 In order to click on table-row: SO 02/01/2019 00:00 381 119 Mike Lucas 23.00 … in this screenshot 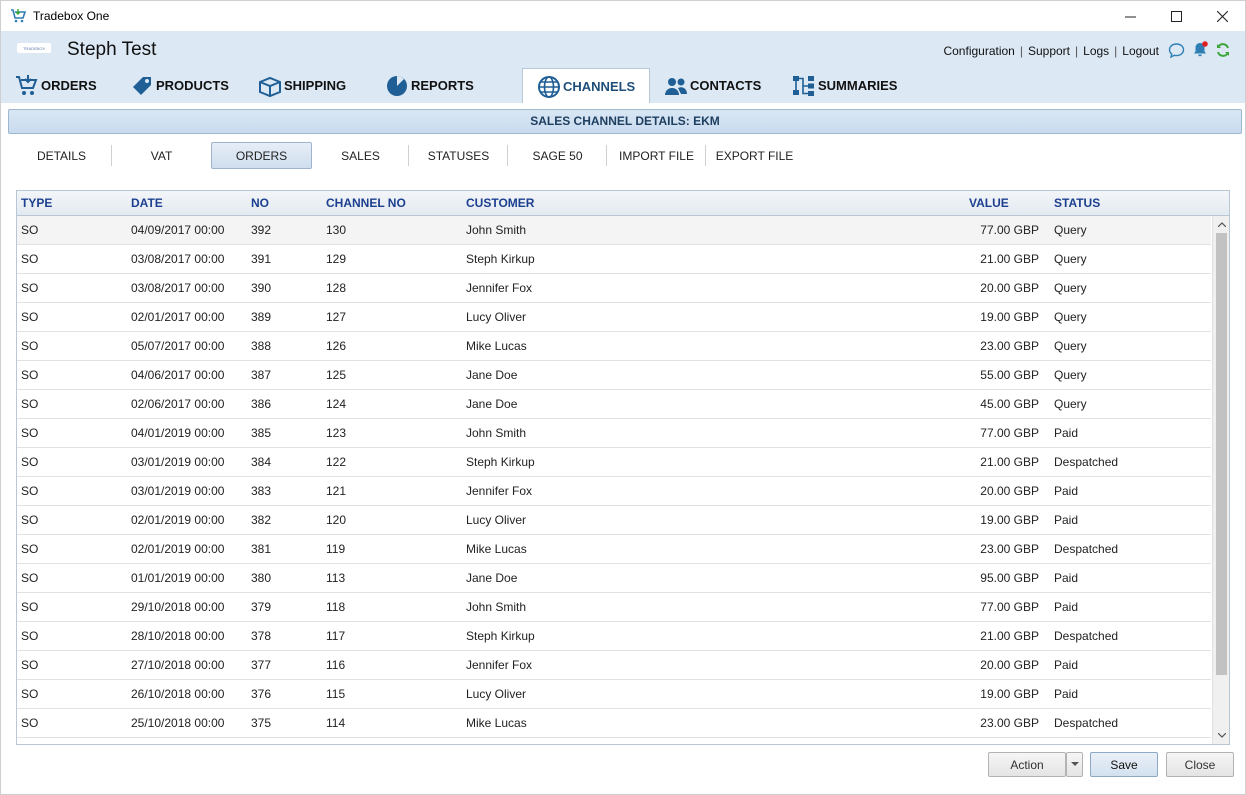, I will do `click(614, 549)`.